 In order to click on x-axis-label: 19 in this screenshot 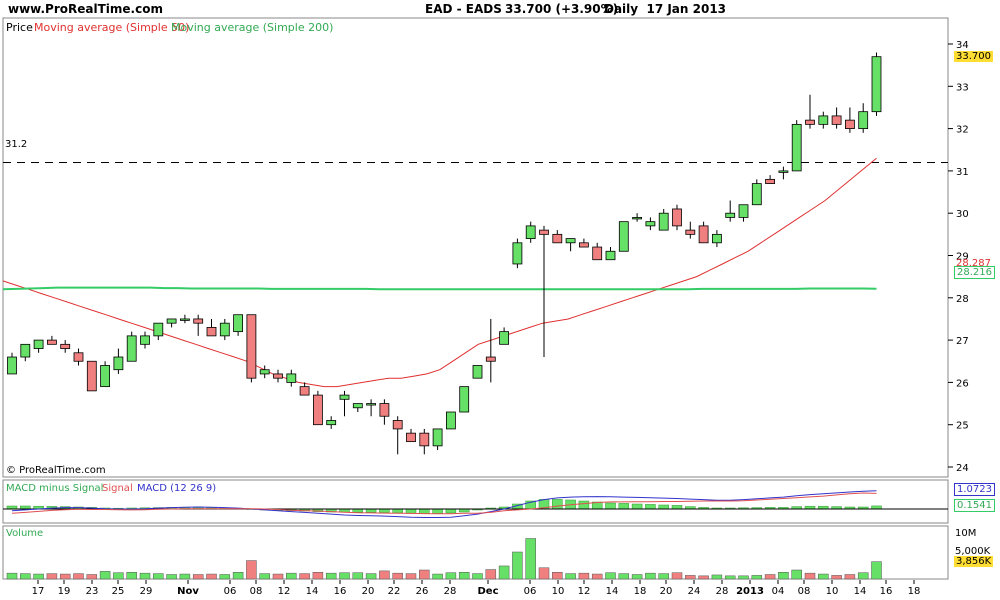, I will do `click(64, 591)`.